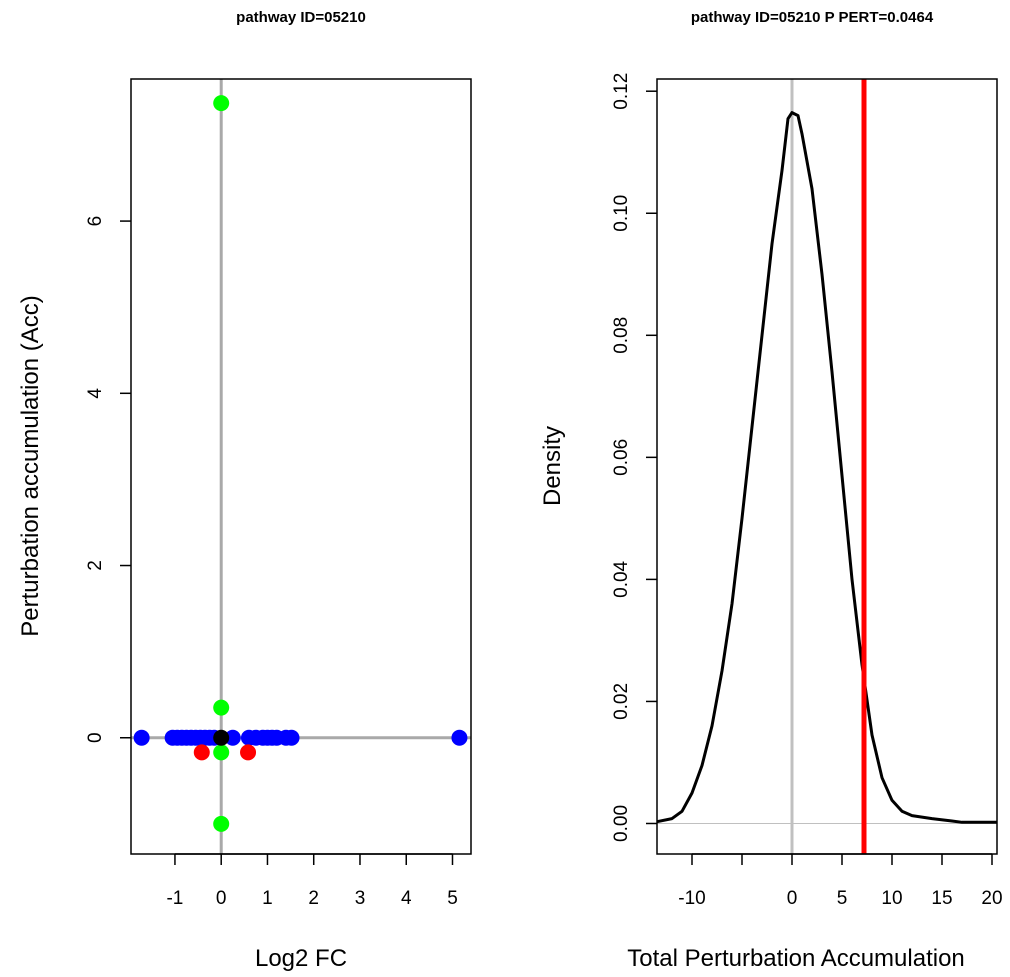 The width and height of the screenshot is (1010, 977). Describe the element at coordinates (221, 737) in the screenshot. I see `data-point-black` at that location.